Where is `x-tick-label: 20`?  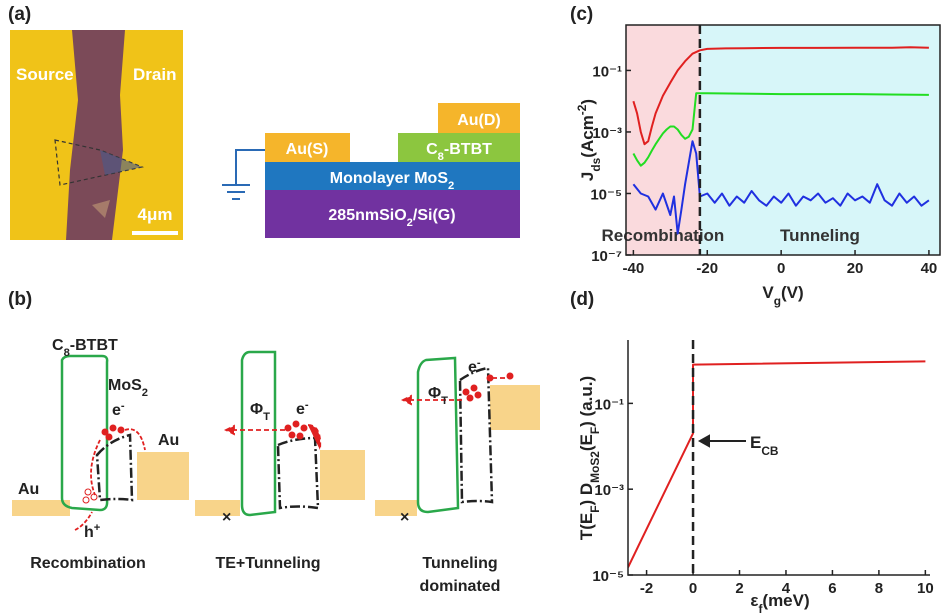
x-tick-label: 20 is located at coordinates (855, 268).